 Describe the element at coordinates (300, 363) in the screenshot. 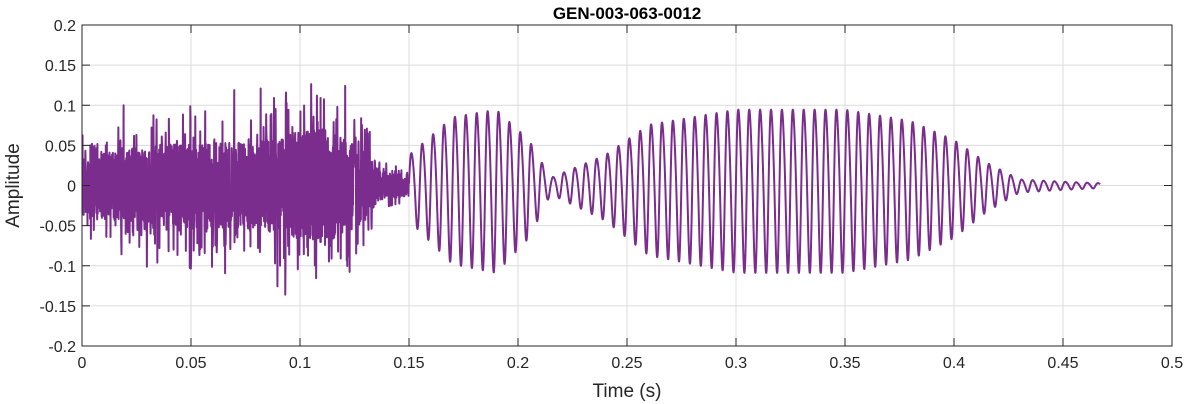

I see `x-tick-label: 0.1` at that location.